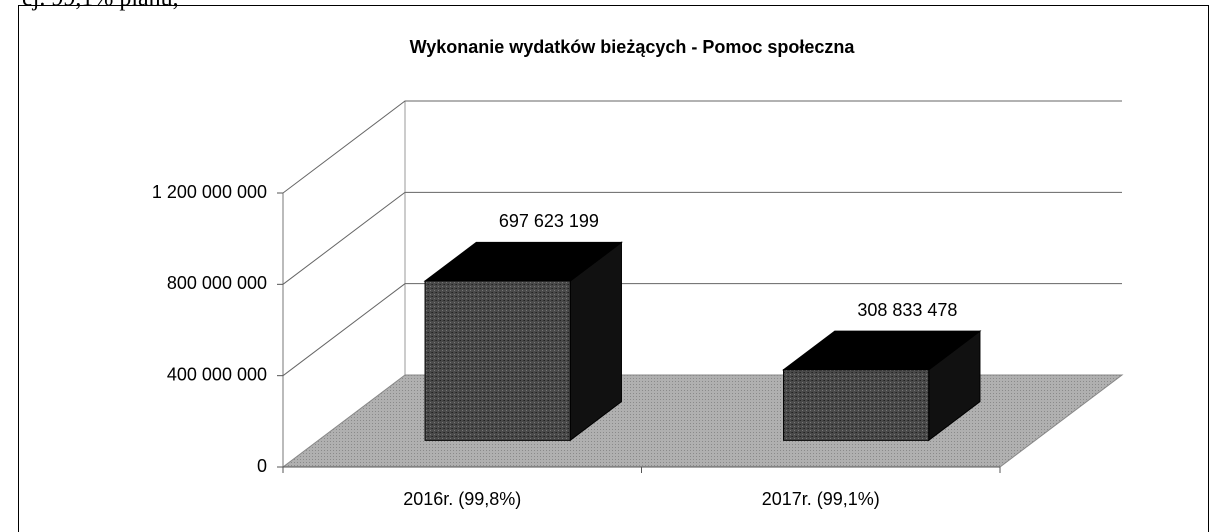 The width and height of the screenshot is (1209, 532). What do you see at coordinates (262, 466) in the screenshot?
I see `y-tick-label: 0` at bounding box center [262, 466].